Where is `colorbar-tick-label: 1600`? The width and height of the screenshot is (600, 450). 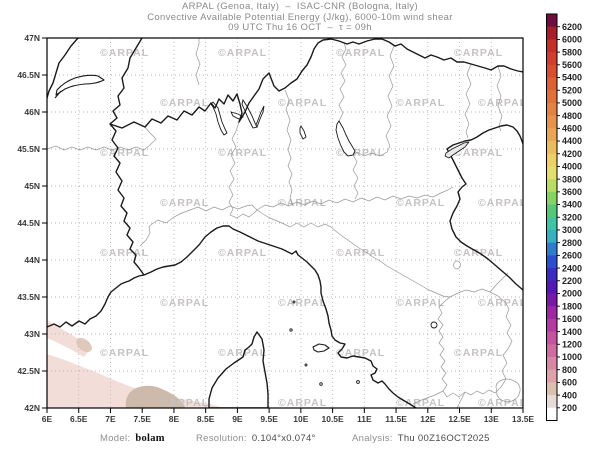
colorbar-tick-label: 1600 is located at coordinates (572, 319).